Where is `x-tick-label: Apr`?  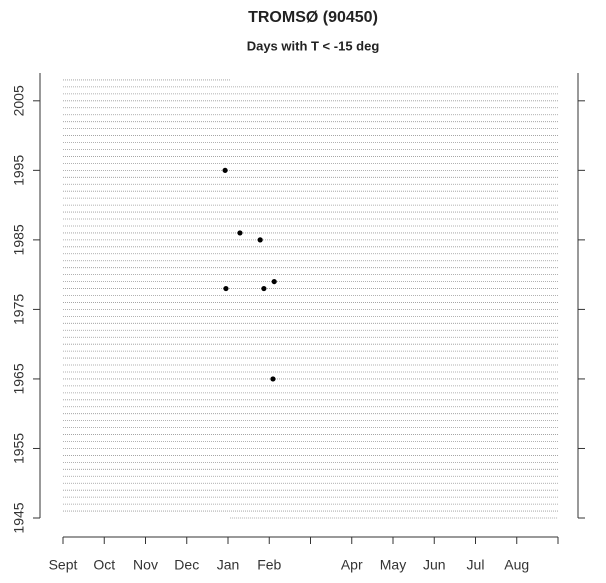
x-tick-label: Apr is located at coordinates (352, 565).